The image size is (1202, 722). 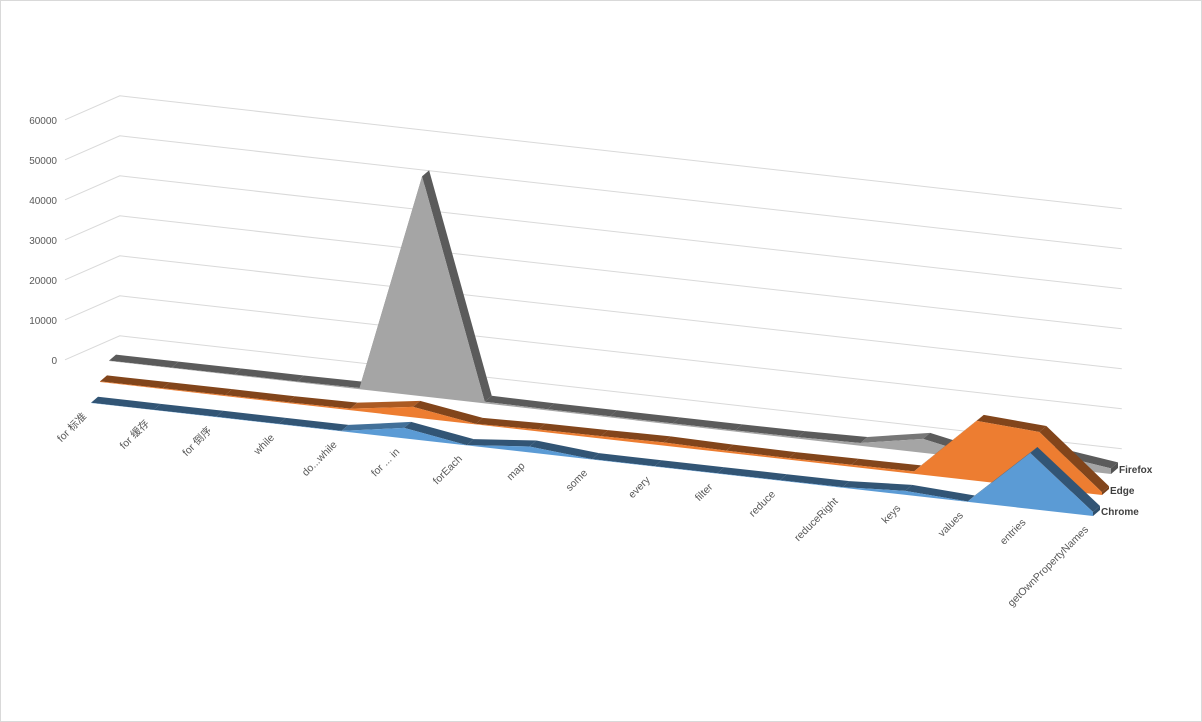 I want to click on y-tick-label: 40000, so click(x=43, y=201).